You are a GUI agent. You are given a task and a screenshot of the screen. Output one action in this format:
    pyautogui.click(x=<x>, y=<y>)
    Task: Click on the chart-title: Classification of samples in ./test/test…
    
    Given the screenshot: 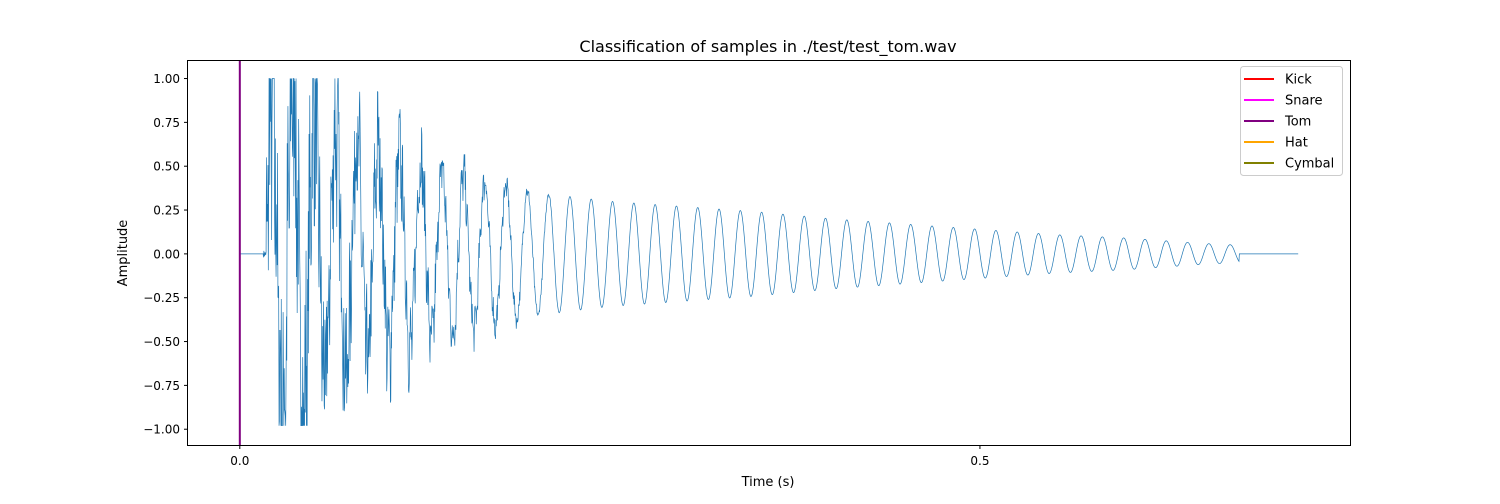 What is the action you would take?
    pyautogui.click(x=767, y=47)
    